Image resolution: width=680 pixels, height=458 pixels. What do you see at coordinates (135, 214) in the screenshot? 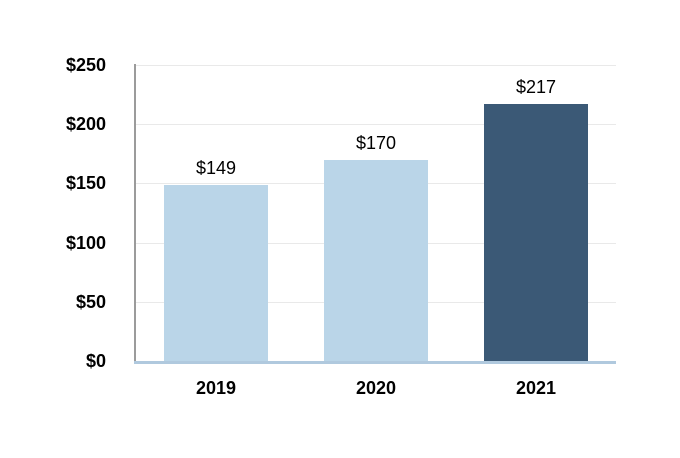
I see `y-axis-line` at bounding box center [135, 214].